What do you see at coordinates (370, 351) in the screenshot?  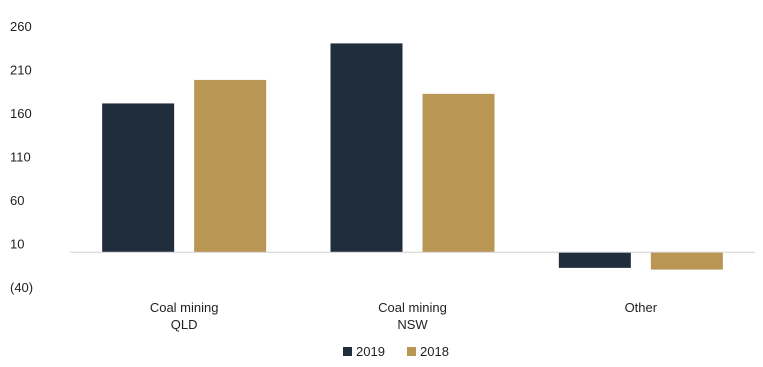 I see `legend-label: 2019` at bounding box center [370, 351].